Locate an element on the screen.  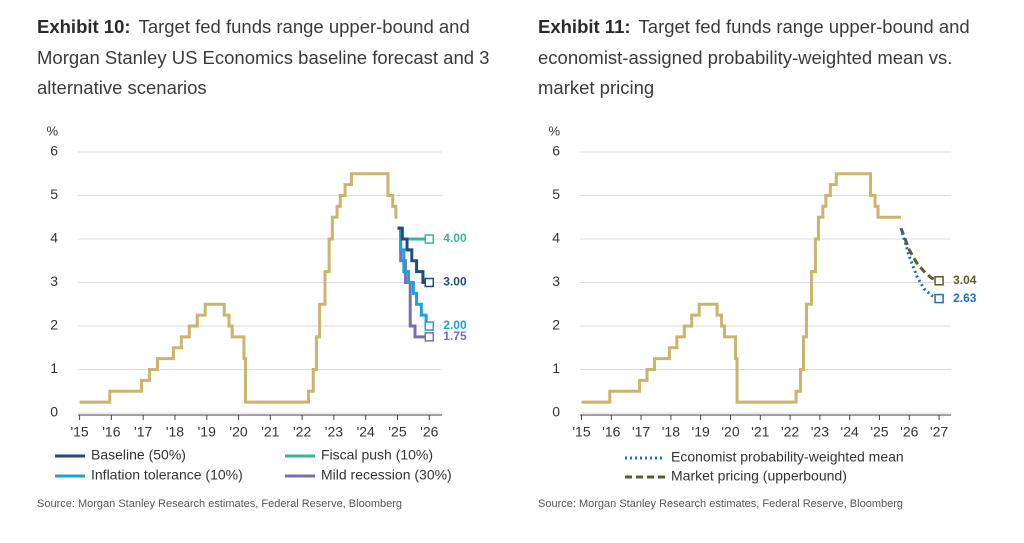
legend-label: Economist probability-weighted mean is located at coordinates (787, 457).